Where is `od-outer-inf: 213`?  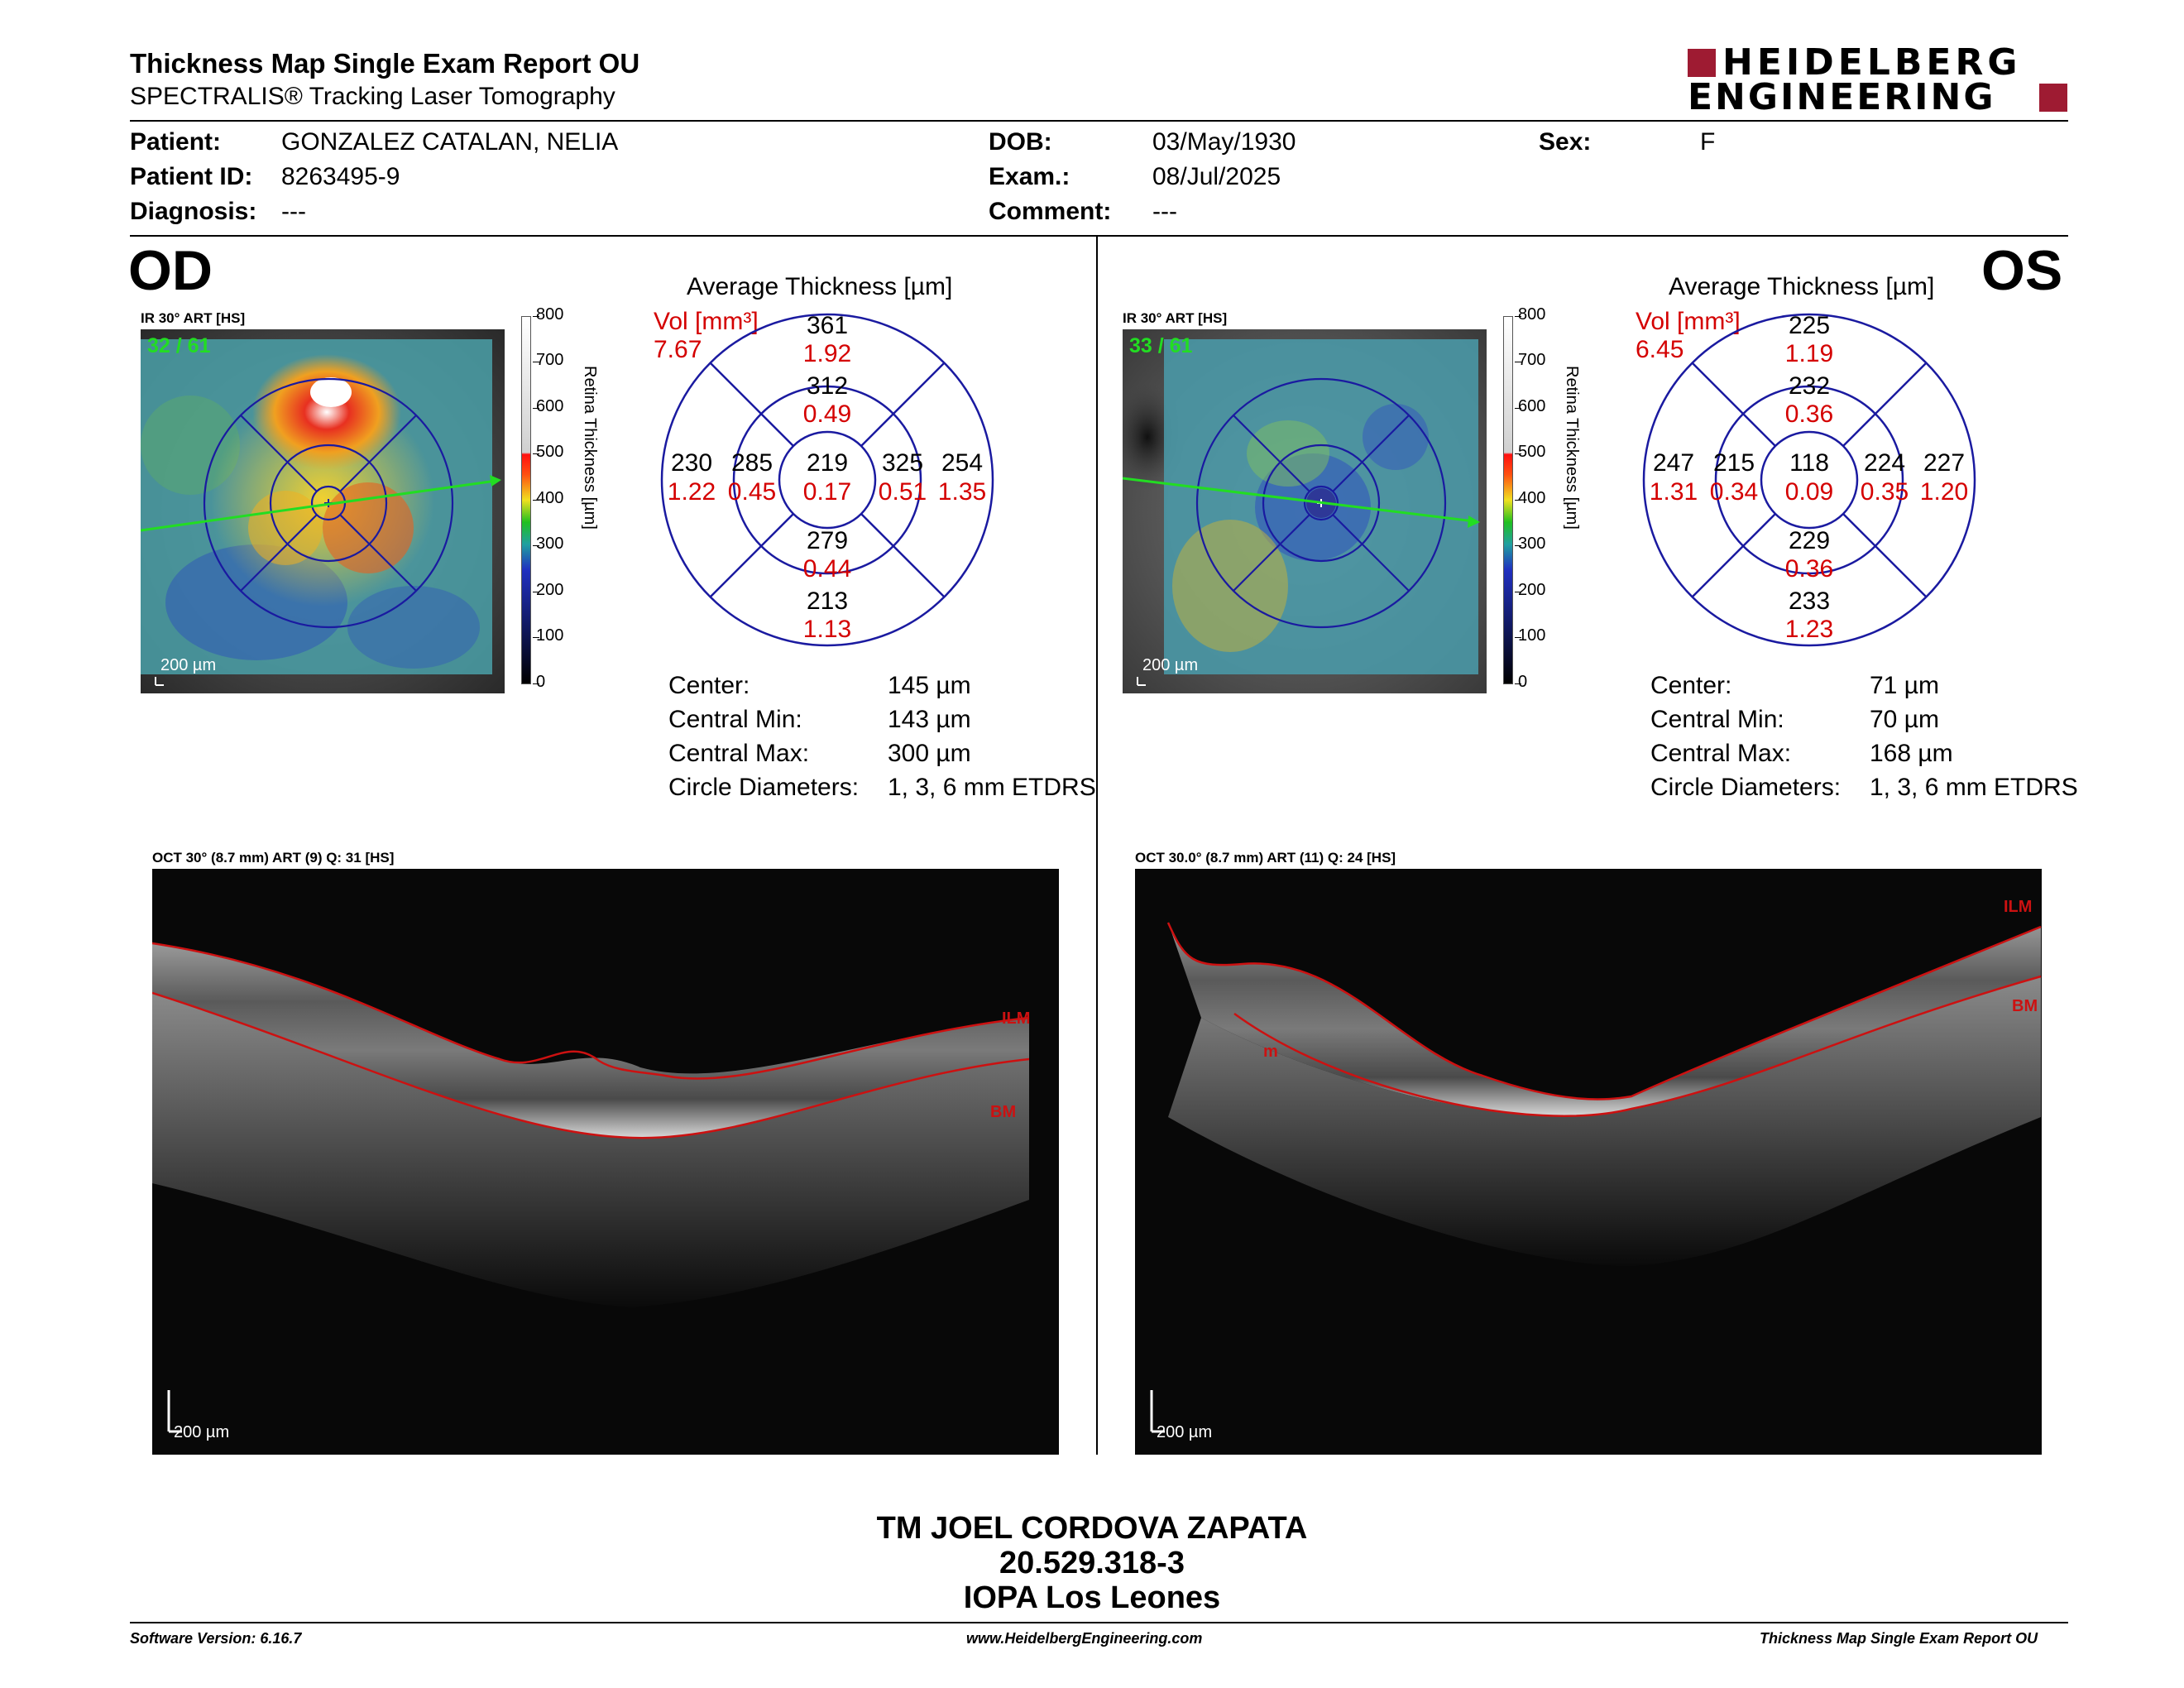 od-outer-inf: 213 is located at coordinates (828, 601).